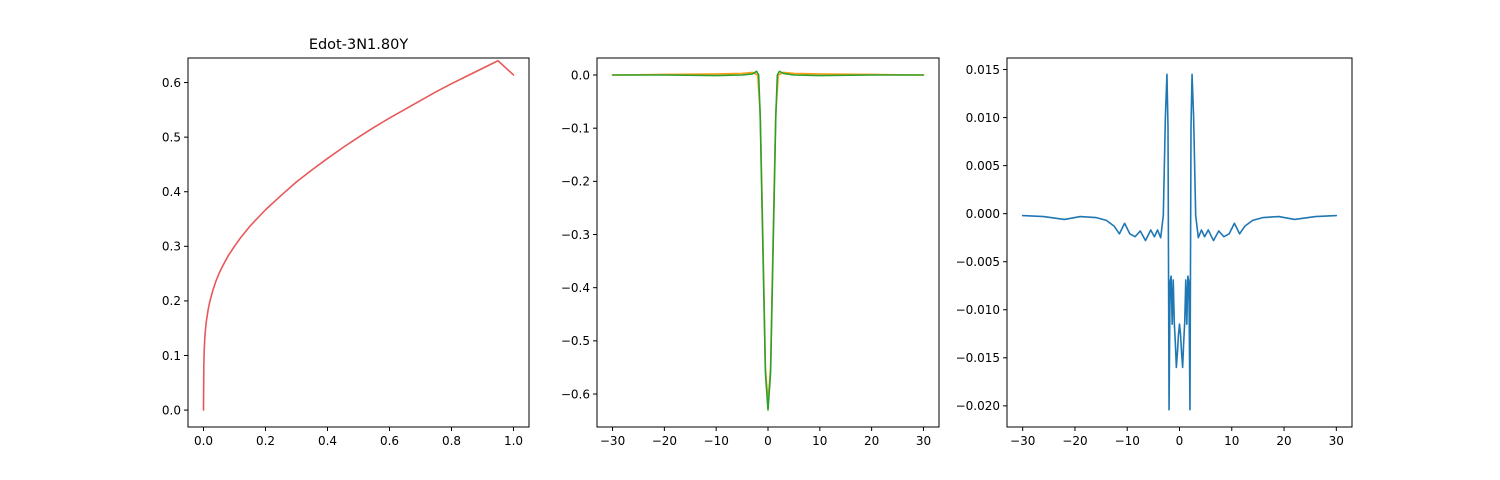 Image resolution: width=1500 pixels, height=480 pixels. What do you see at coordinates (171, 247) in the screenshot?
I see `y-tick-label: 0.3` at bounding box center [171, 247].